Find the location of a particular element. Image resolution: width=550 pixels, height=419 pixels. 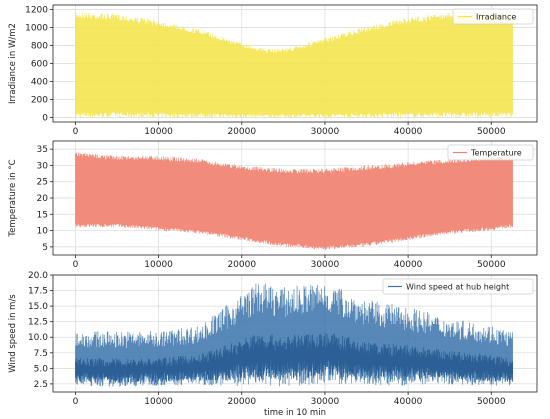

y-tick-label: 15 is located at coordinates (42, 215).